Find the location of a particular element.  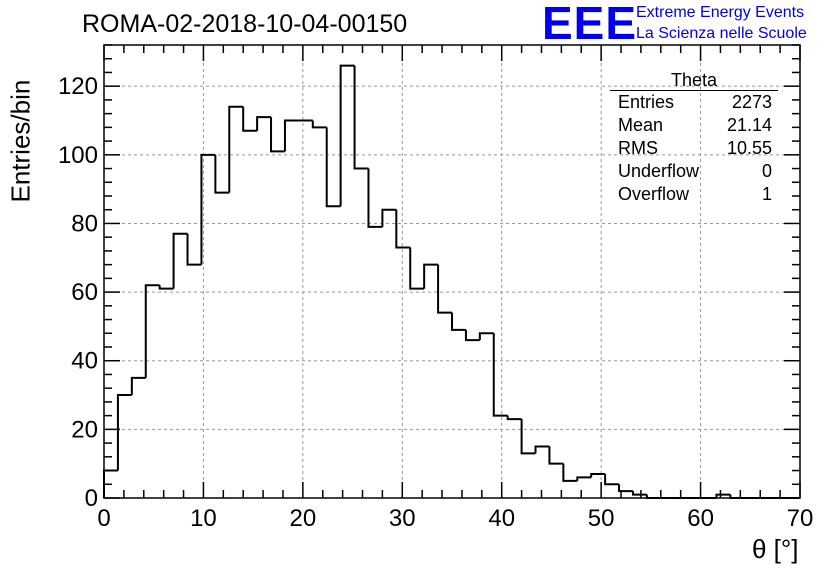

stats-value: 10.55 is located at coordinates (749, 148).